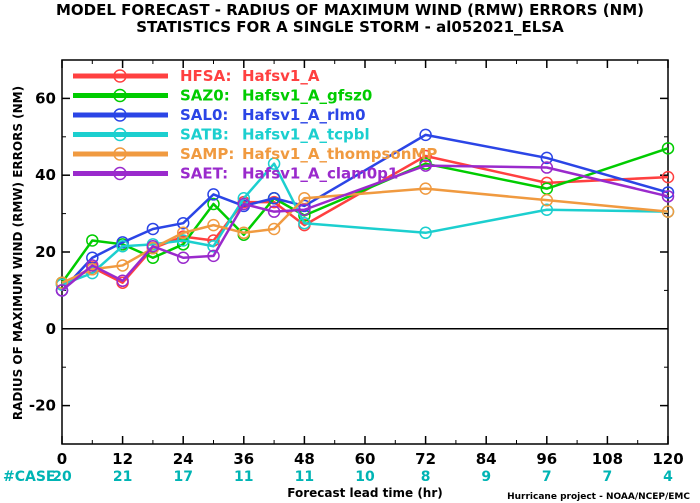 The height and width of the screenshot is (503, 700). I want to click on legend-code: SAET:, so click(204, 174).